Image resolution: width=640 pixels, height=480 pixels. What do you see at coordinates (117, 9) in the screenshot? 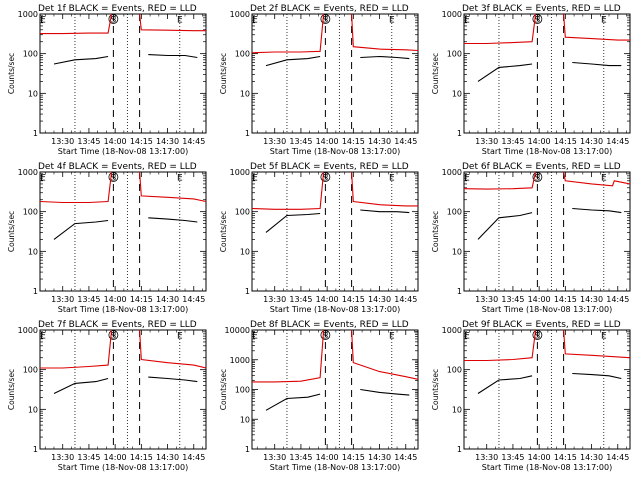
I see `panel-title: Det 1f BLACK = Events, RED = LLD` at bounding box center [117, 9].